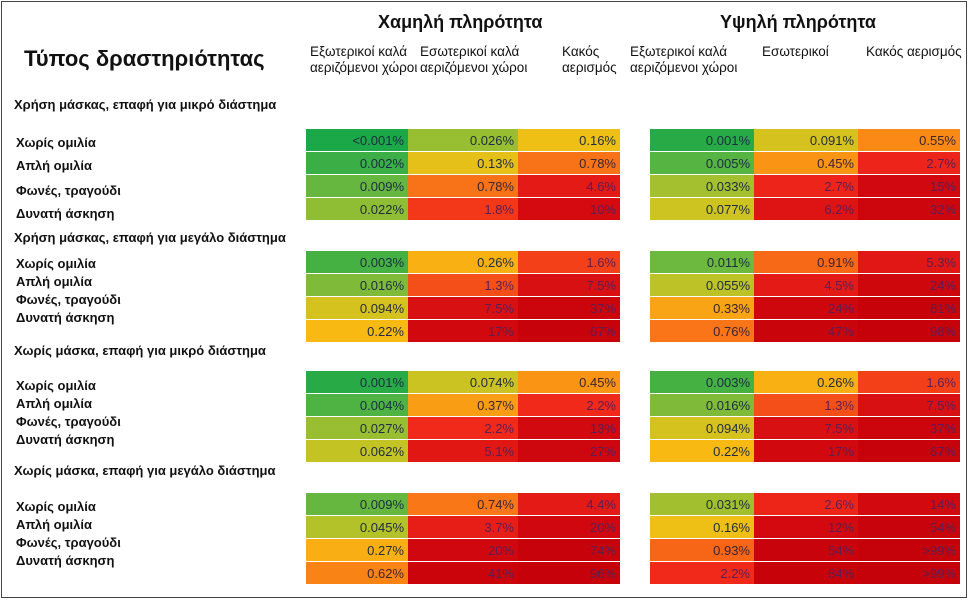 The width and height of the screenshot is (970, 601). Describe the element at coordinates (357, 428) in the screenshot. I see `heatmap-cell: 0.027%` at that location.